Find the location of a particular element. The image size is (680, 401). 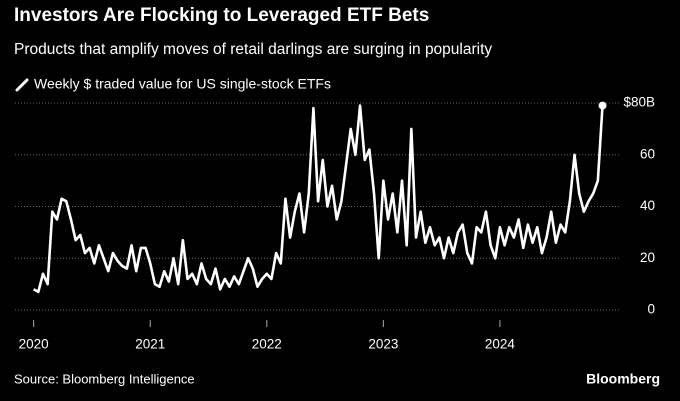

logo: Bloomberg is located at coordinates (623, 379).